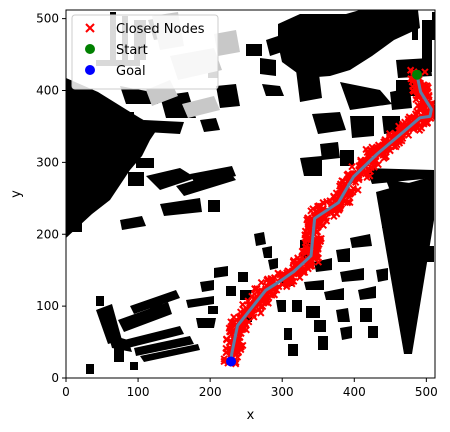 The width and height of the screenshot is (450, 432). I want to click on x-tick-label: 0, so click(66, 392).